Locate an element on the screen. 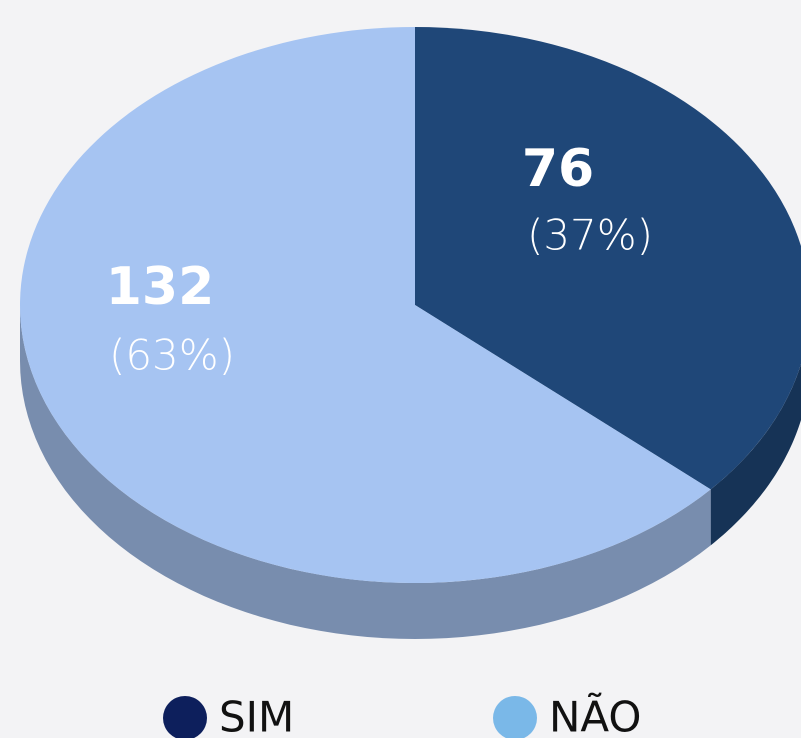 This screenshot has height=738, width=801. value-label: 76 is located at coordinates (558, 169).